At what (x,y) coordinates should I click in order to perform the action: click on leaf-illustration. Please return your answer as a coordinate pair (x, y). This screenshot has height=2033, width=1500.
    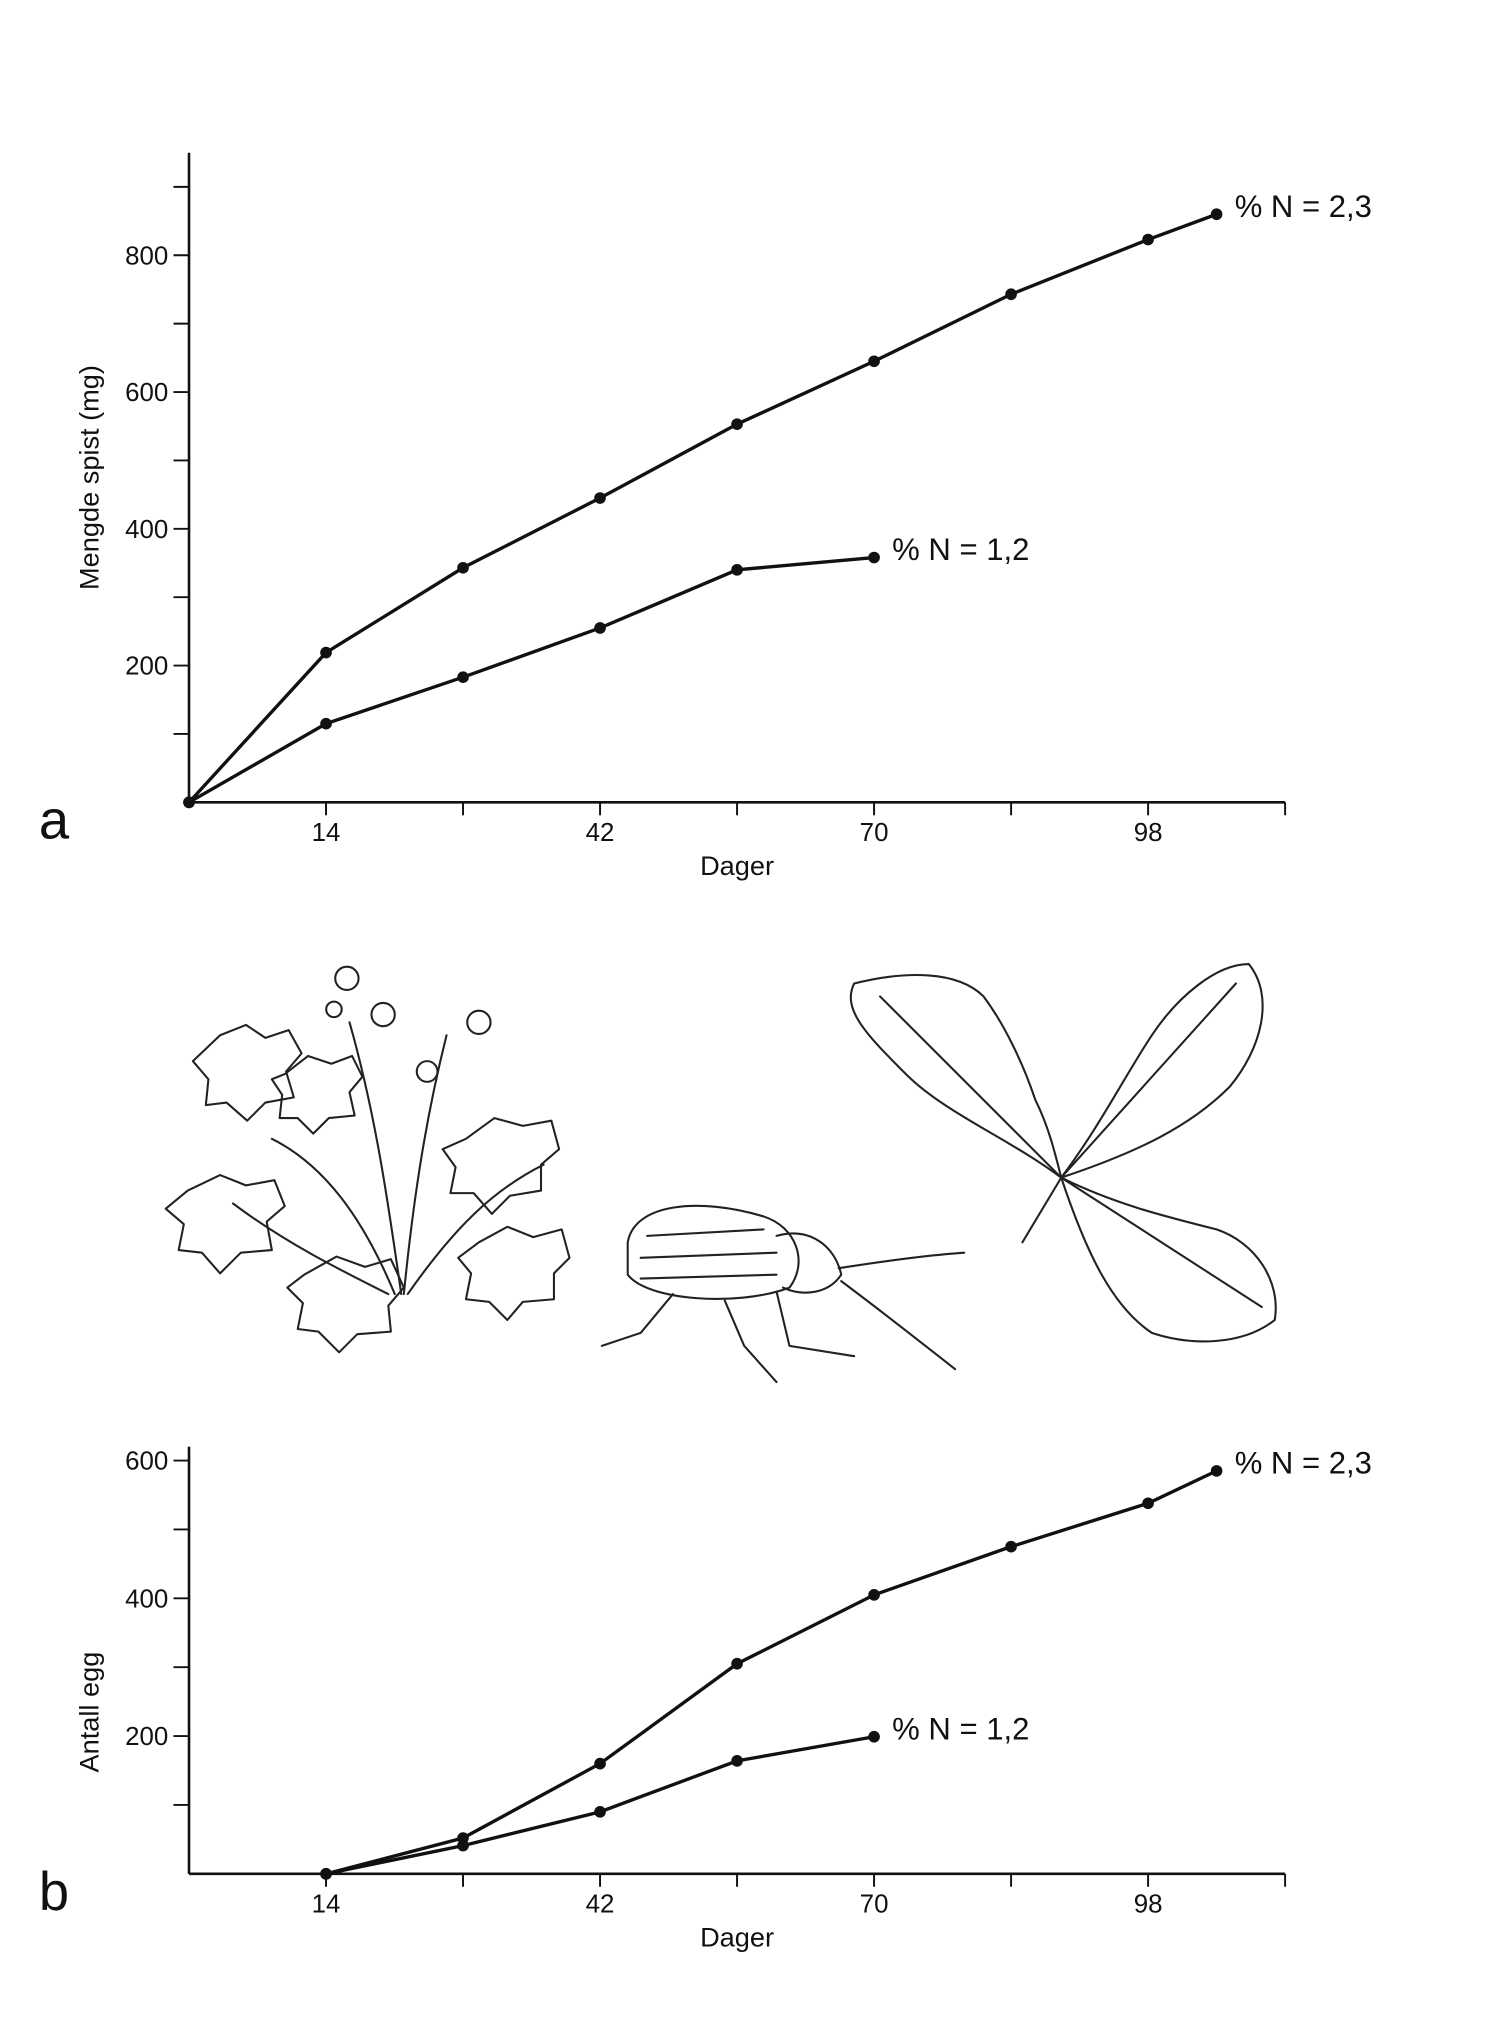
    Looking at the image, I should click on (1063, 1153).